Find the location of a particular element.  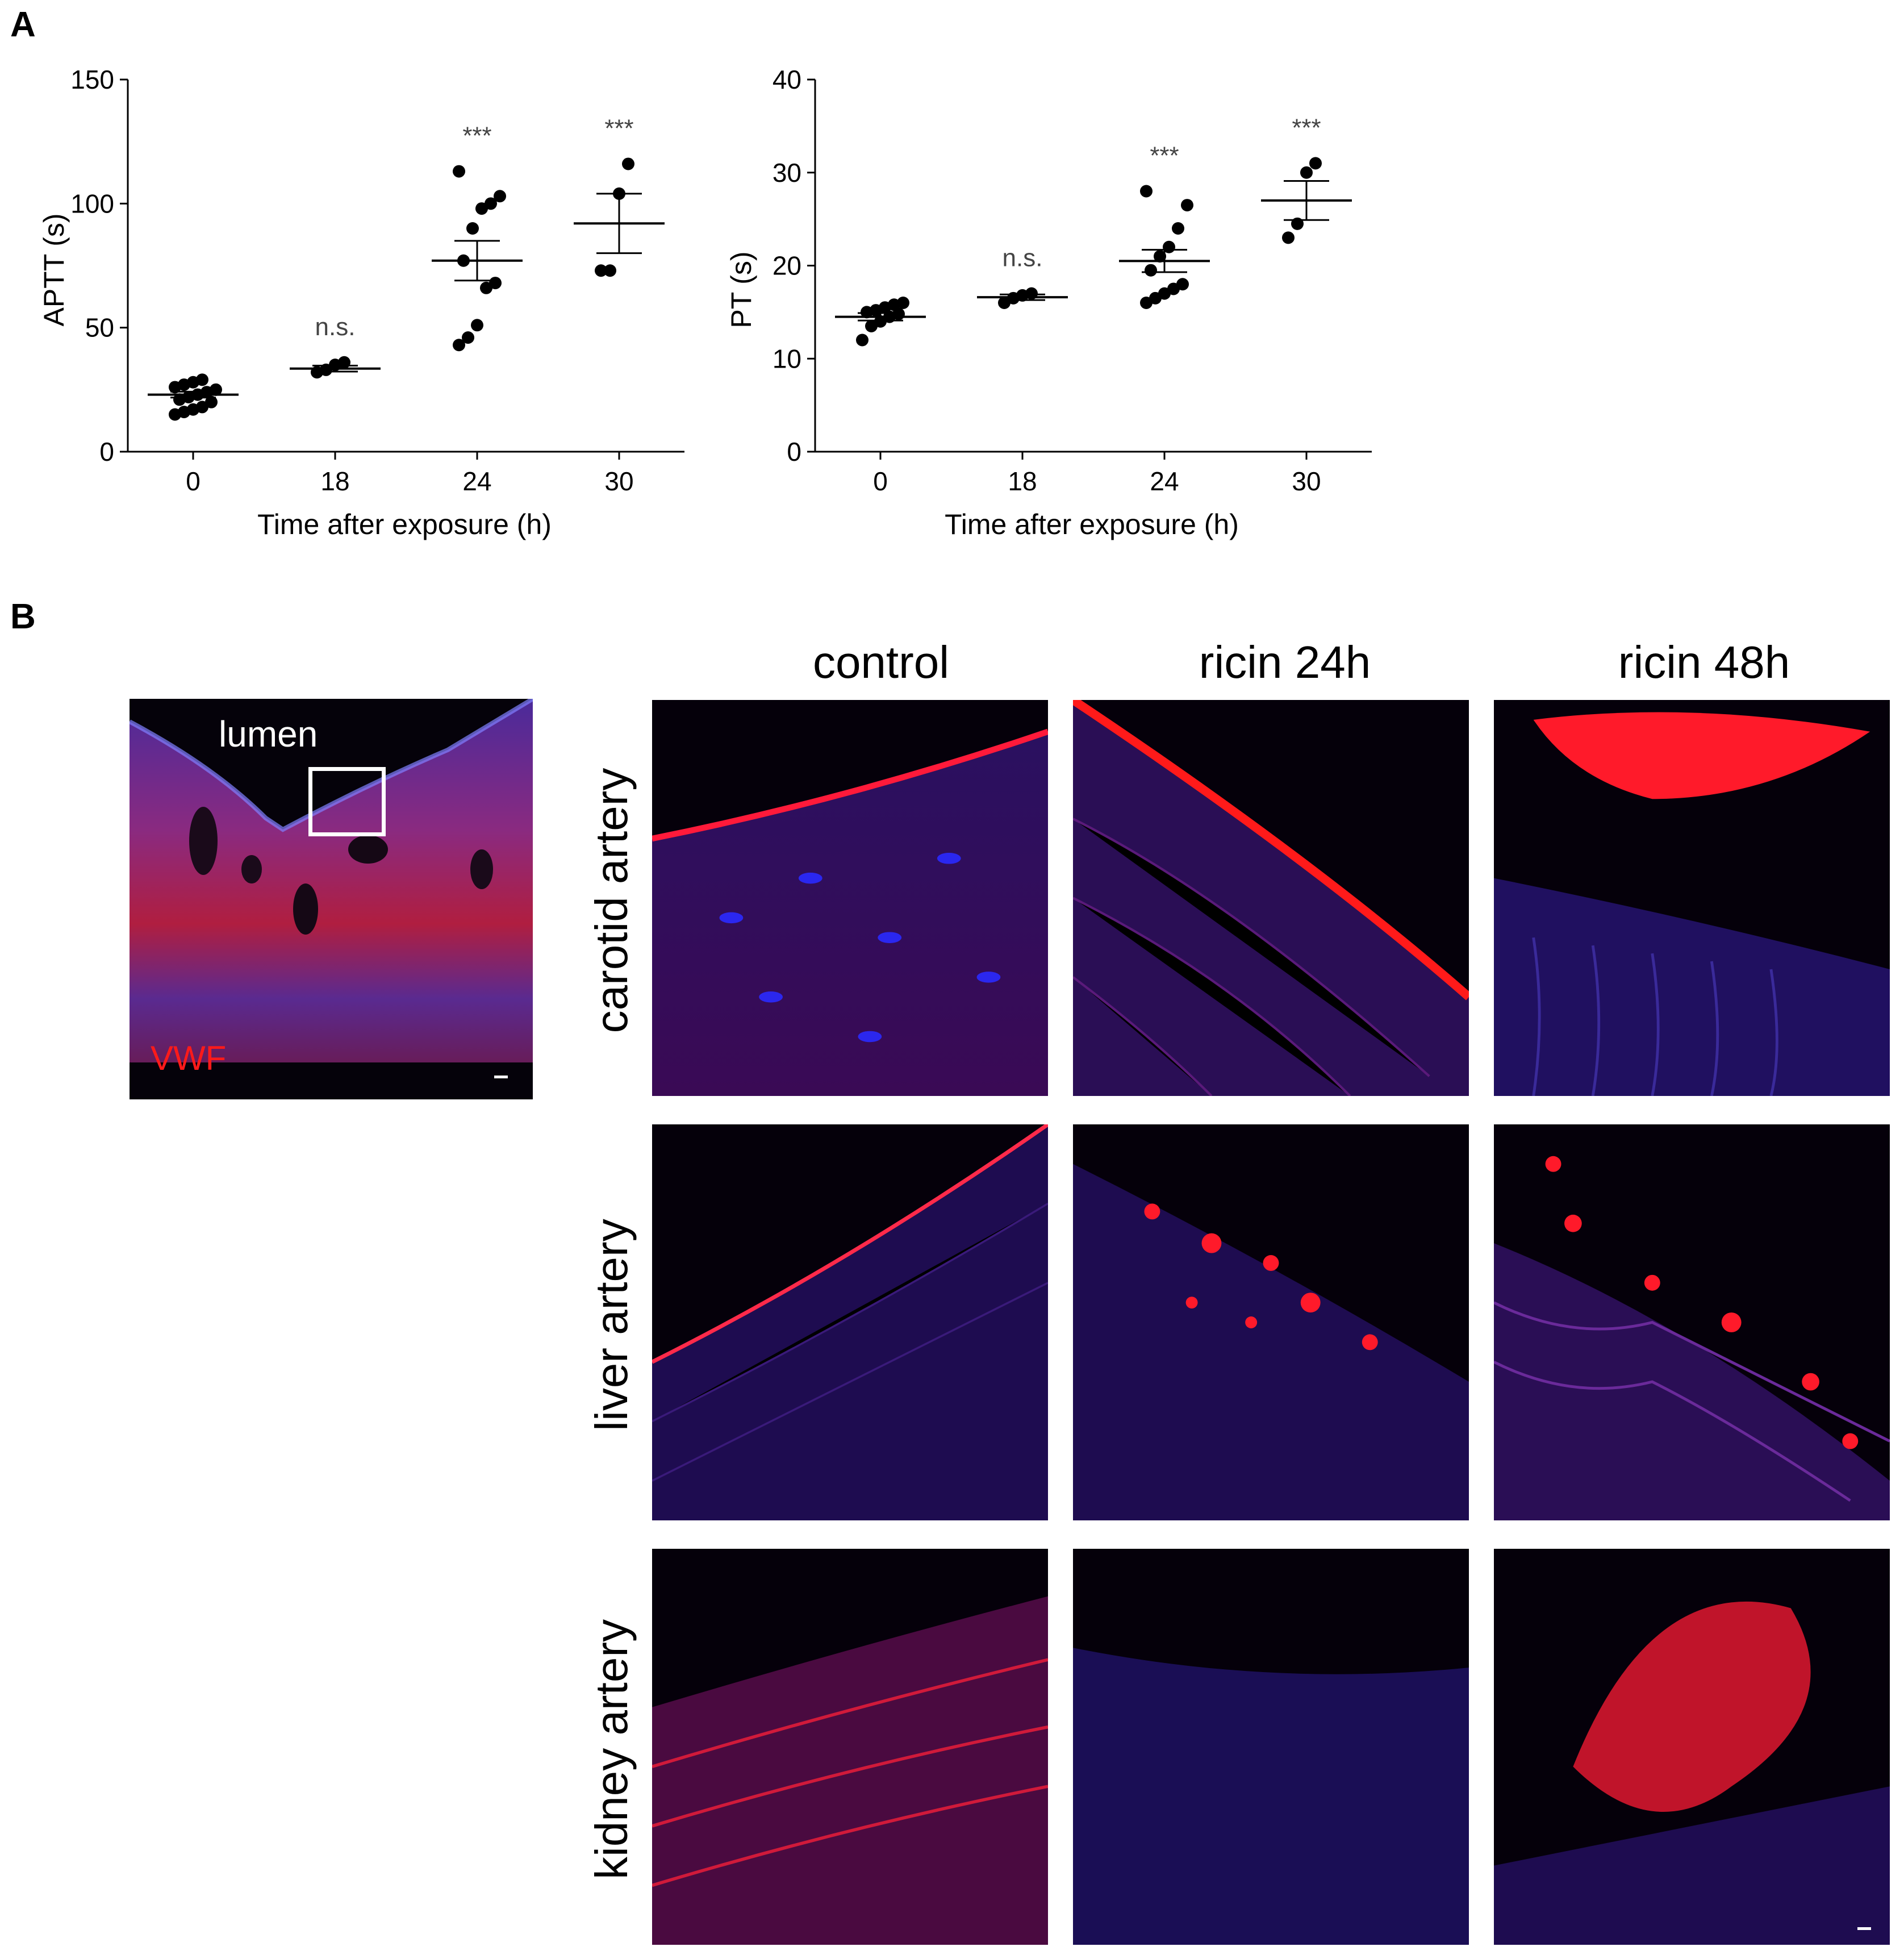

micrograph-kidney-control is located at coordinates (850, 1747).